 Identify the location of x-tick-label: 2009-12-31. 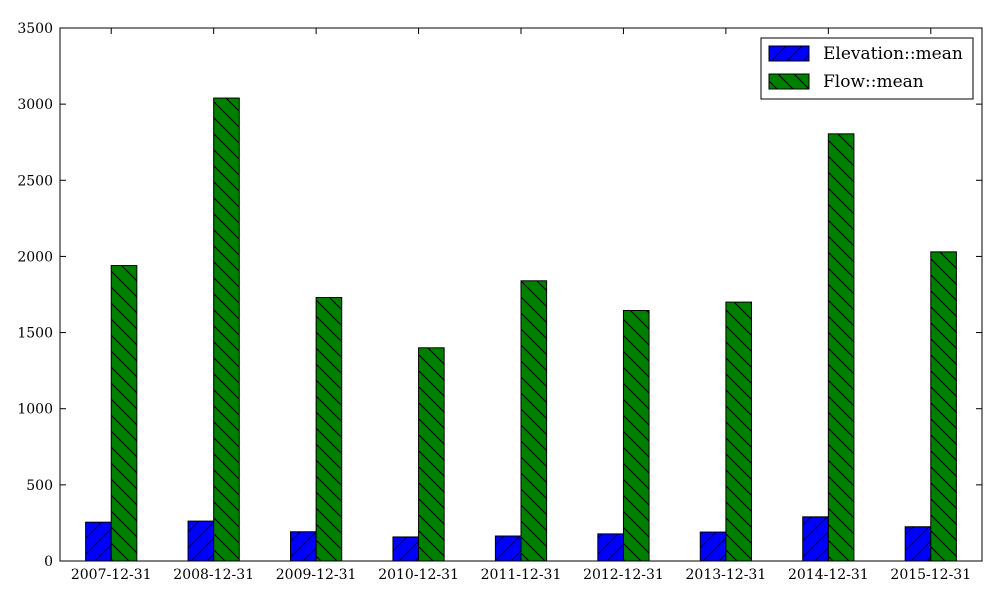
(316, 575).